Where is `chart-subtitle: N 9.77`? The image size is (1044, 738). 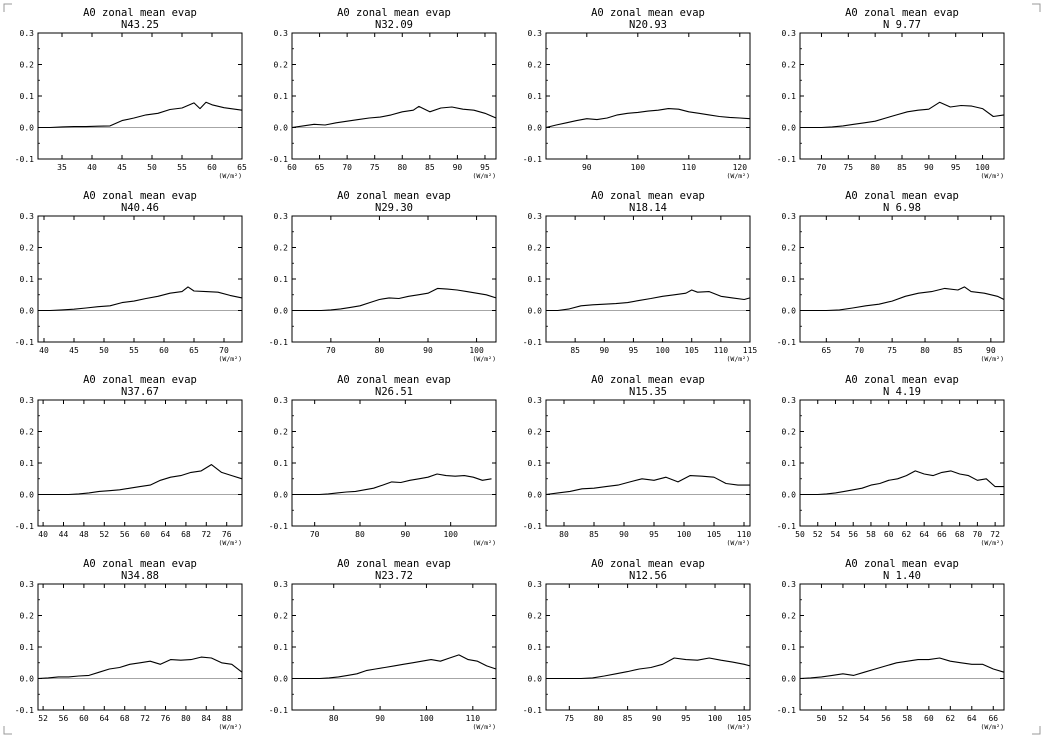 chart-subtitle: N 9.77 is located at coordinates (902, 25).